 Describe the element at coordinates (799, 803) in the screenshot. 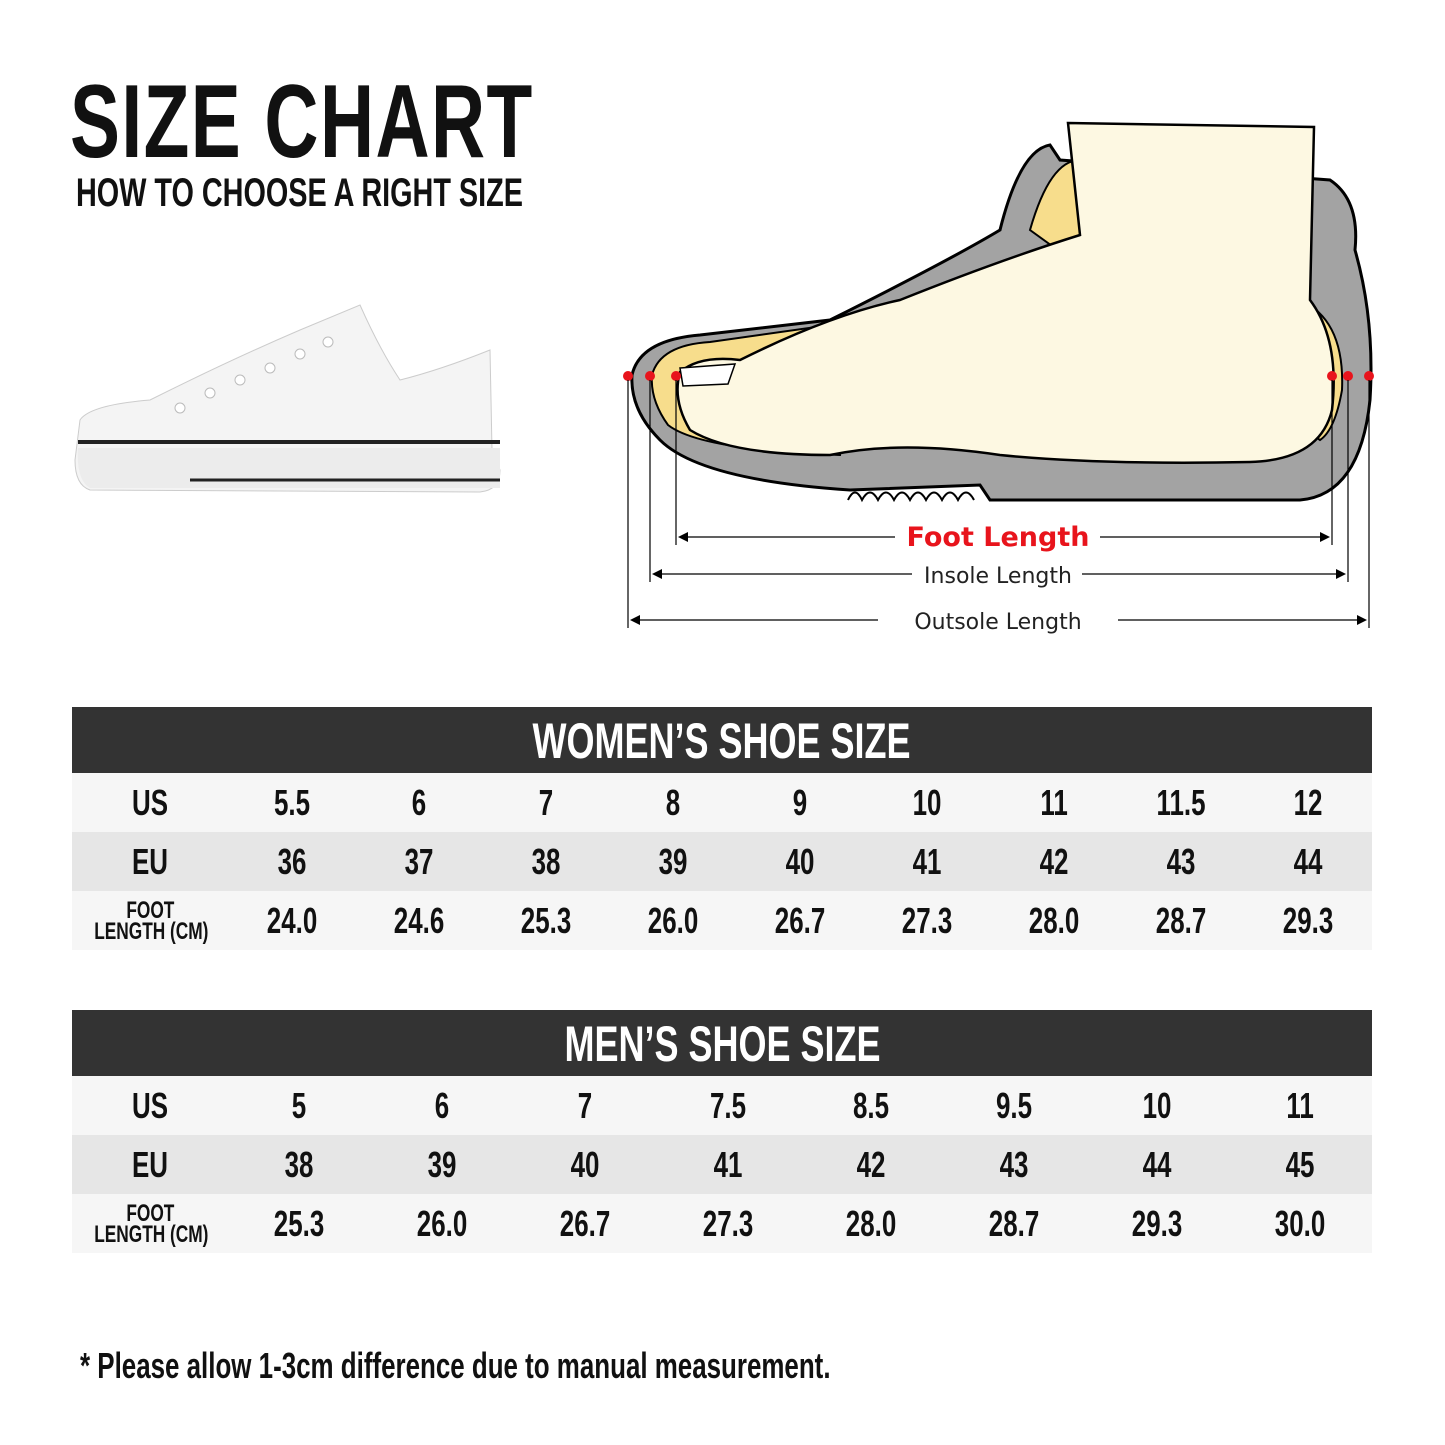

I see `table-cell: 9` at that location.